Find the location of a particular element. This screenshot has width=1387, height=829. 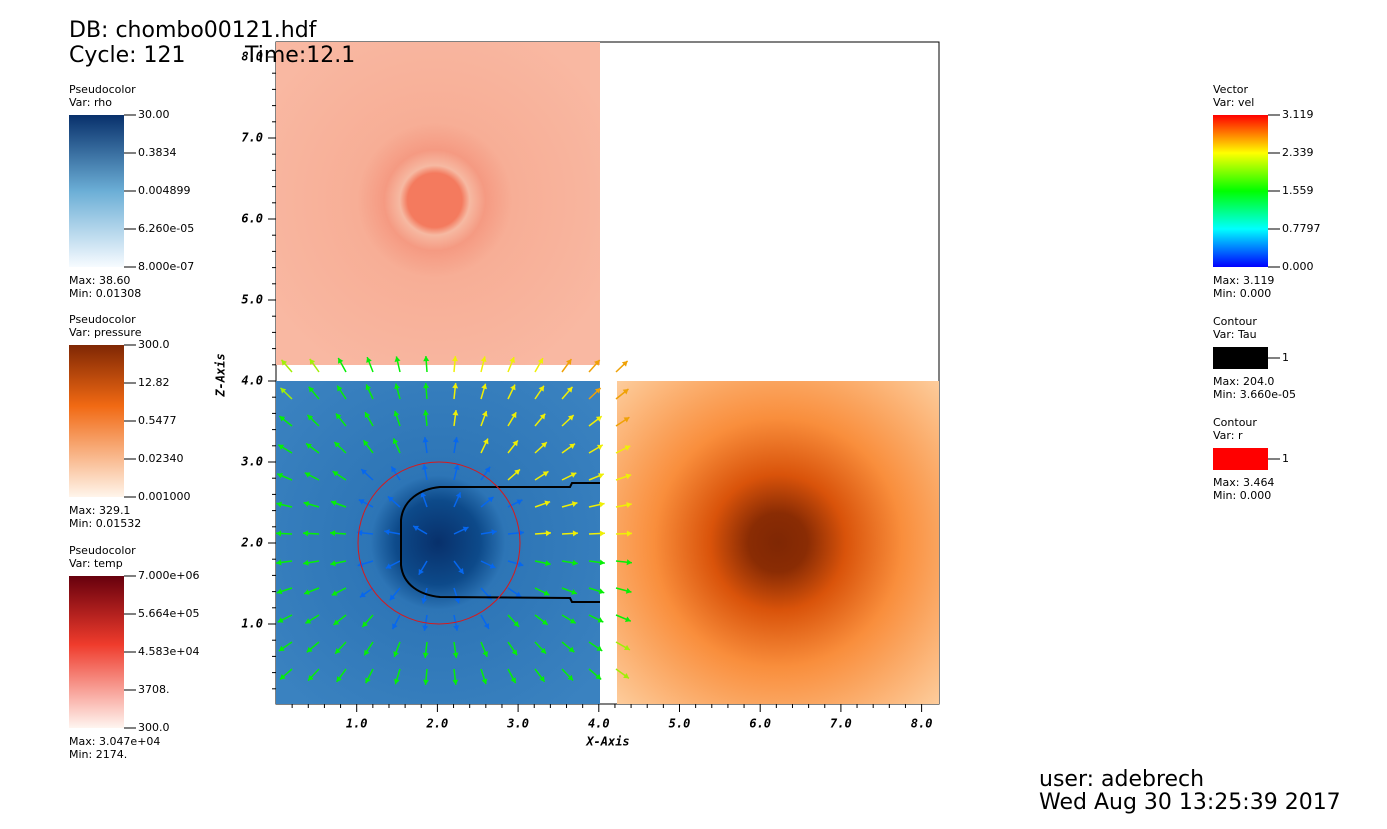

legend-var: Var: temp is located at coordinates (96, 563).